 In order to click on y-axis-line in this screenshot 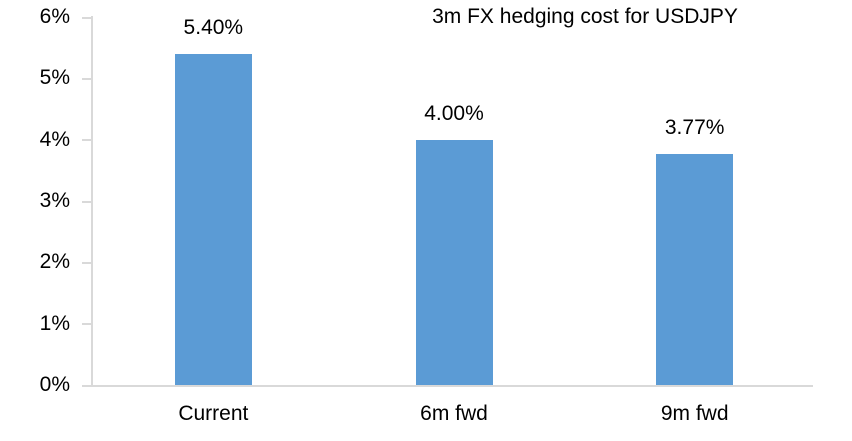, I will do `click(92, 201)`.